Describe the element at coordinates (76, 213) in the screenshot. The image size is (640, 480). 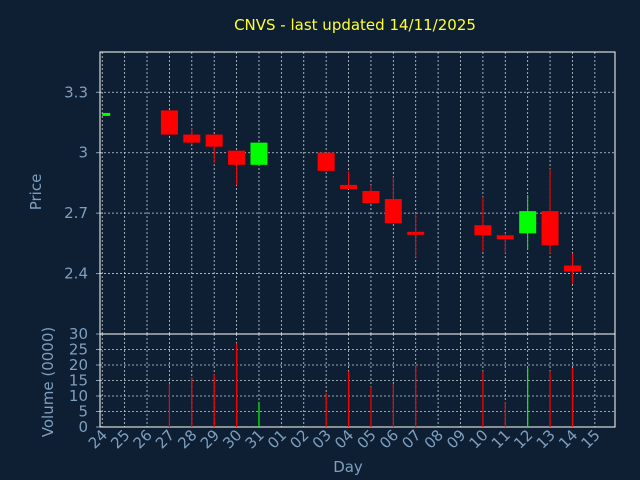
I see `price-tick-label: 2.7` at that location.